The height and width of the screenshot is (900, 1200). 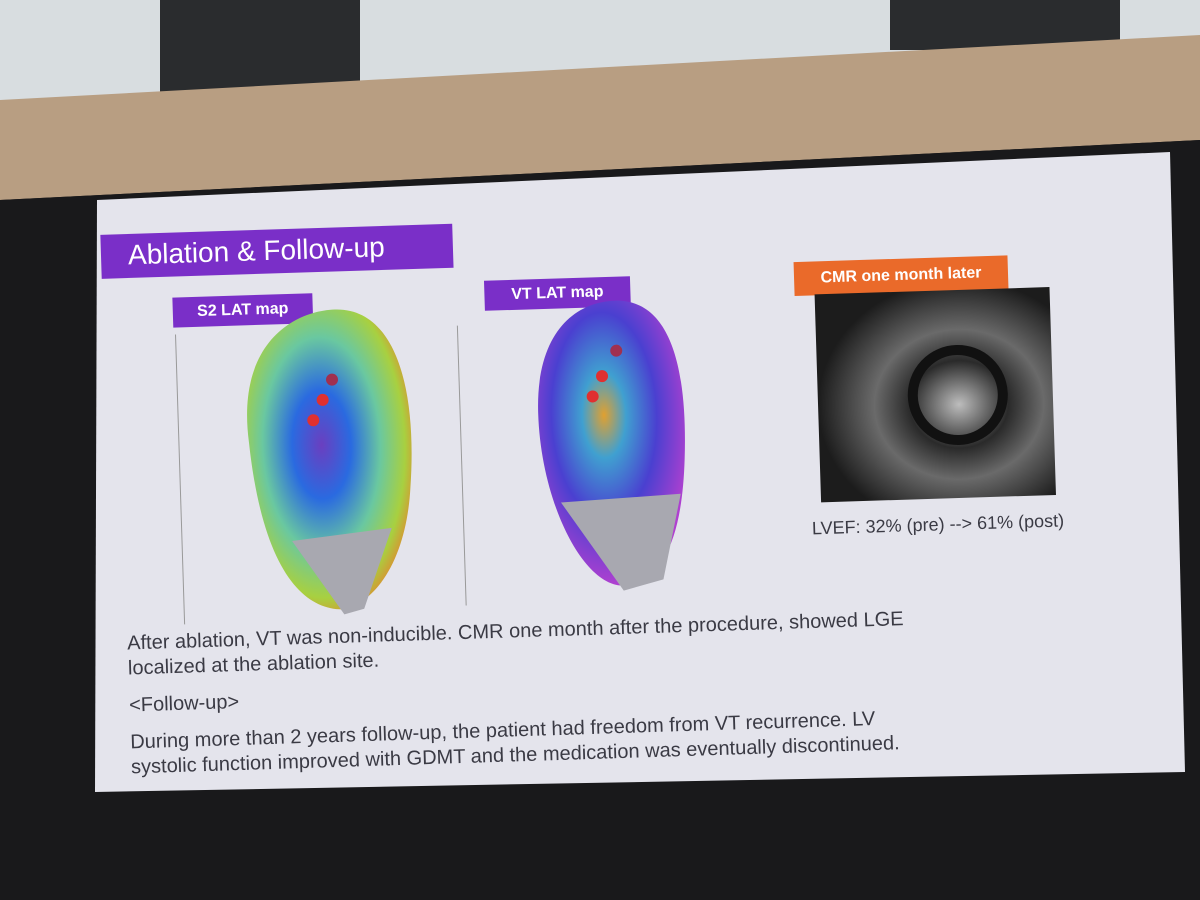 I want to click on subheading: <Follow-up>, so click(x=184, y=703).